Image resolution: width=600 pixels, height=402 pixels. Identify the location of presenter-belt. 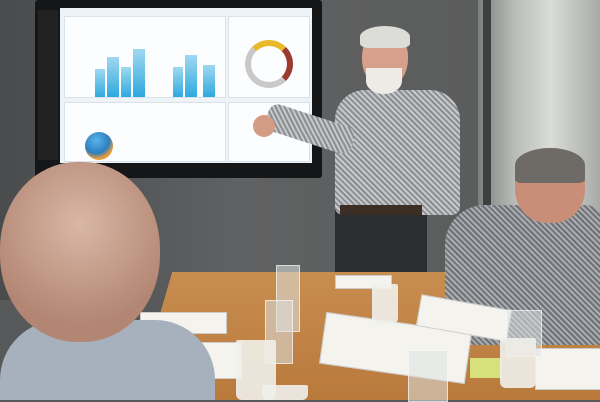
(381, 210).